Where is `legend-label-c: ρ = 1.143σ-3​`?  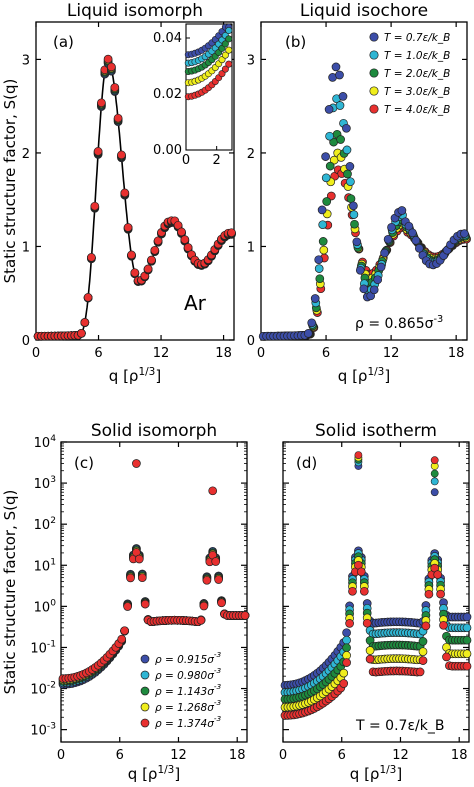 legend-label-c: ρ = 1.143σ-3​ is located at coordinates (188, 690).